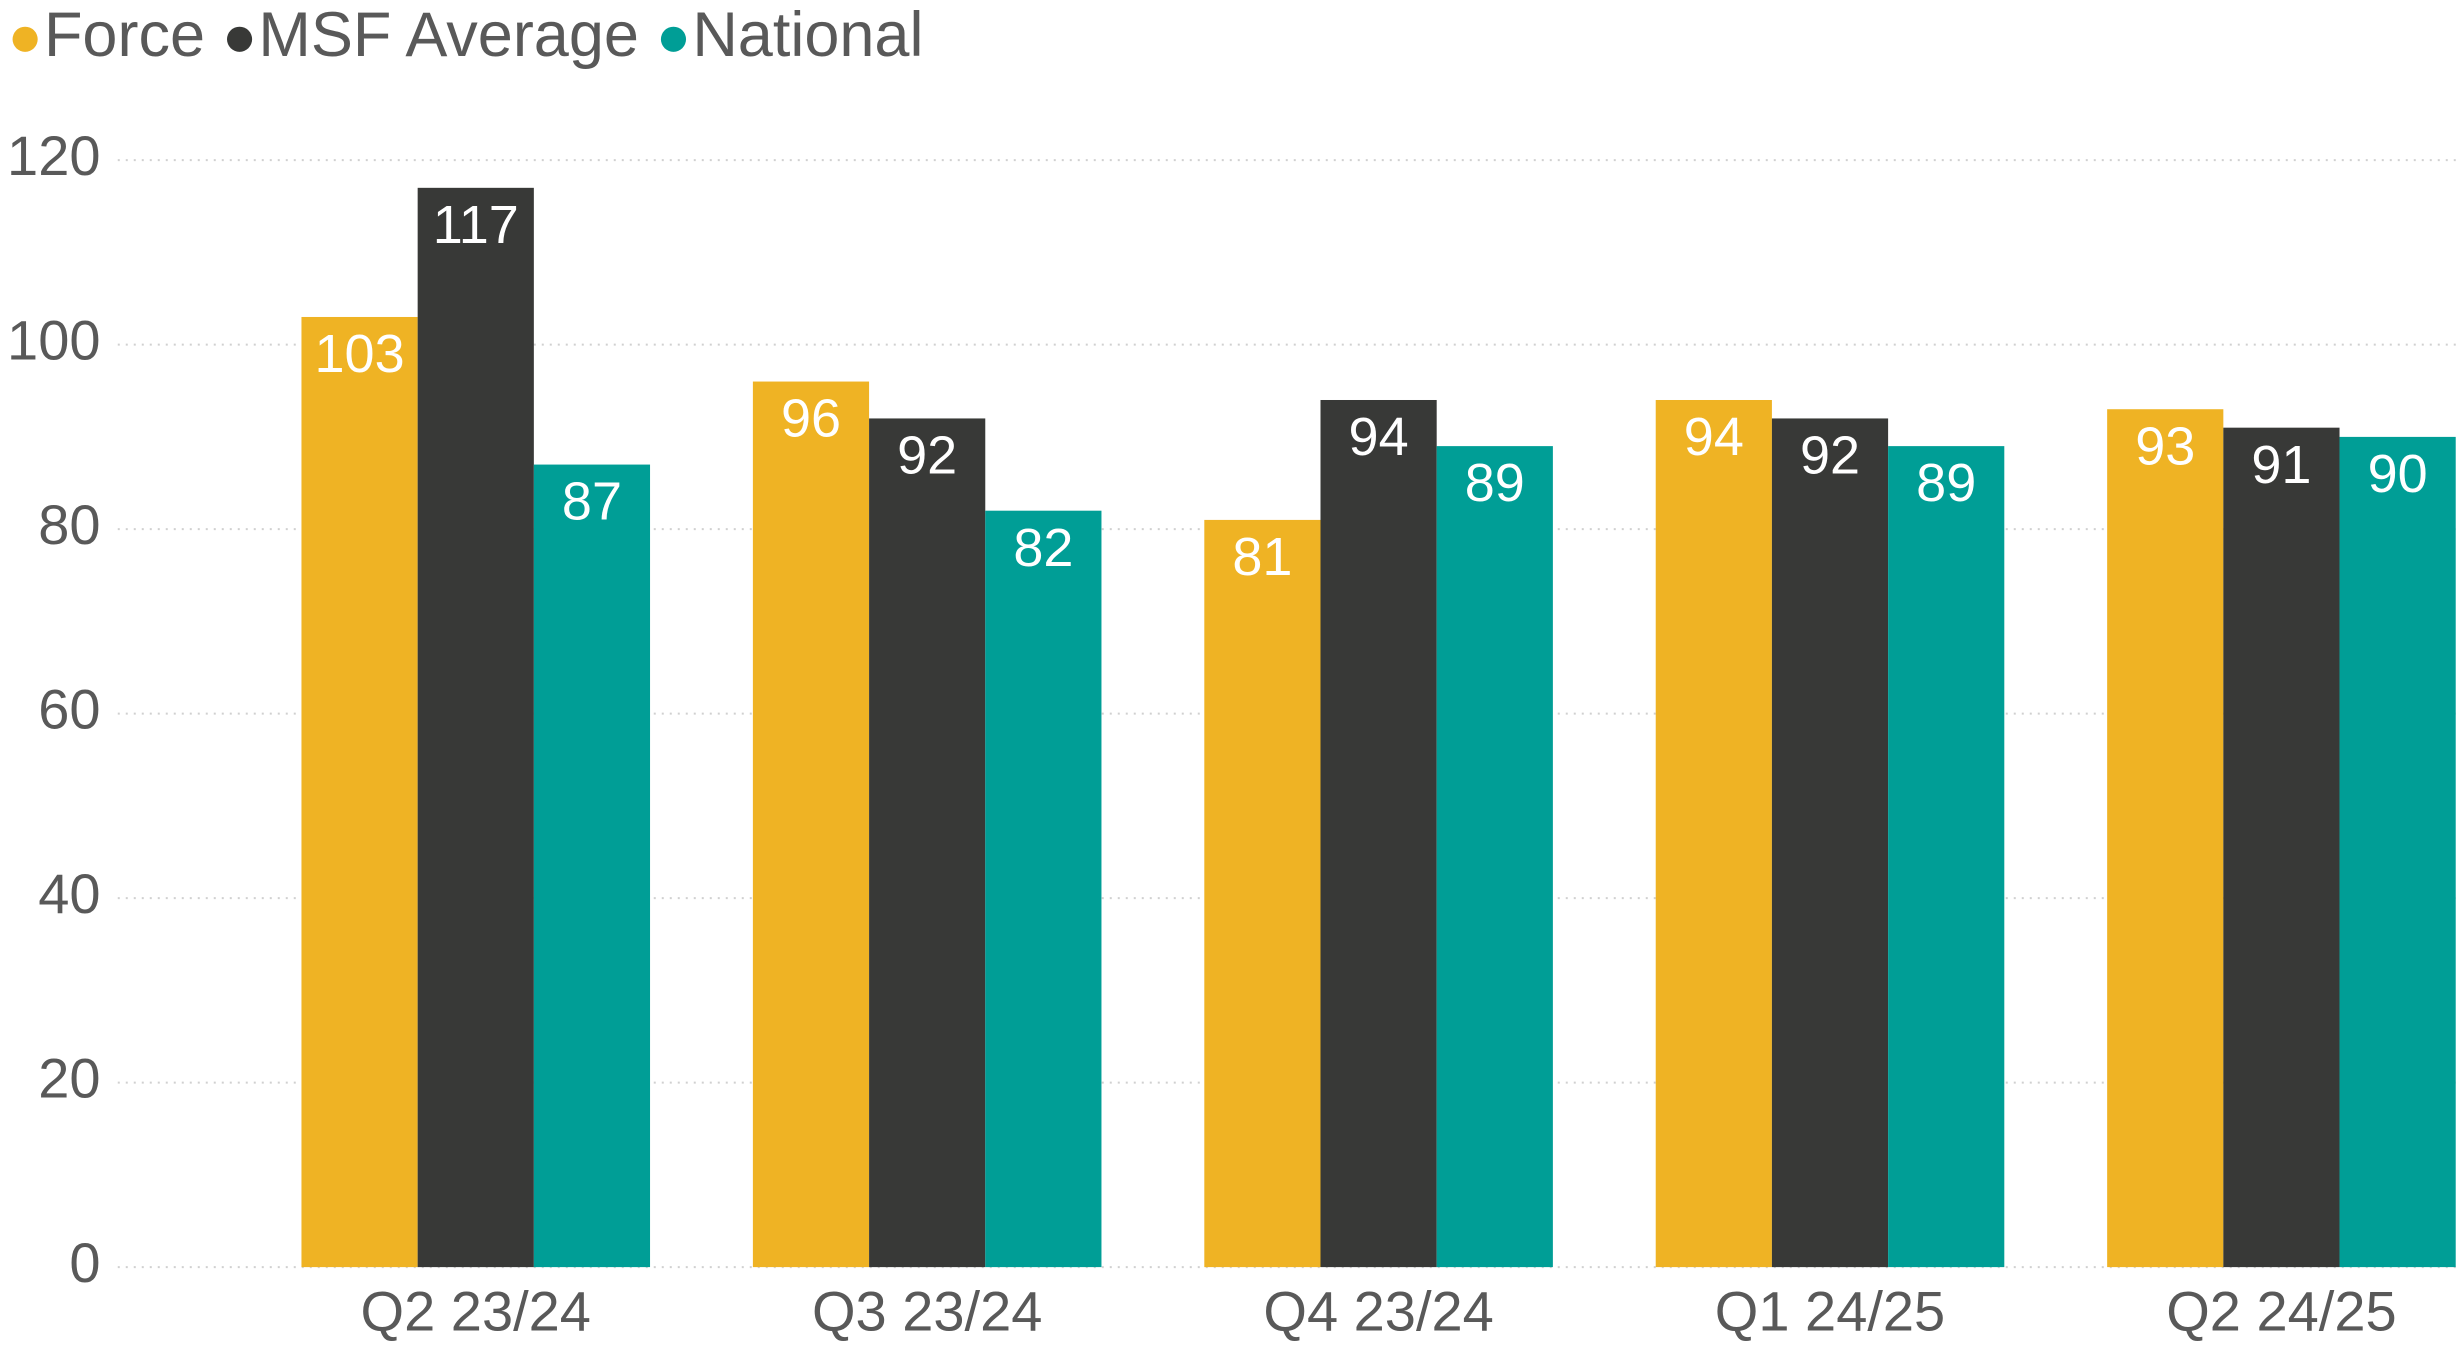 The width and height of the screenshot is (2462, 1347). What do you see at coordinates (448, 35) in the screenshot?
I see `legend-label: MSF Average` at bounding box center [448, 35].